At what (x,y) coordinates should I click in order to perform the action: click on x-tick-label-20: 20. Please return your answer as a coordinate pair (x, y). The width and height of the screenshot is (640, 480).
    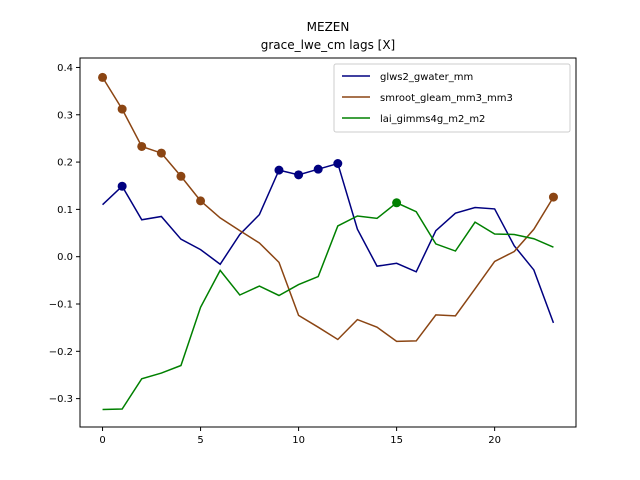
    Looking at the image, I should click on (494, 440).